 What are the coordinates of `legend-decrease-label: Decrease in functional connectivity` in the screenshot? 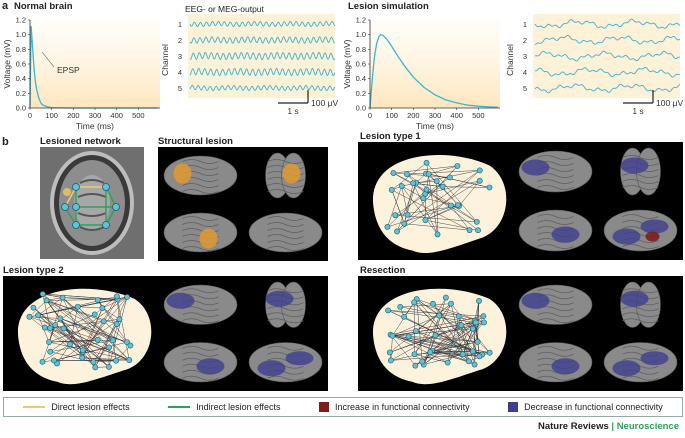 It's located at (593, 407).